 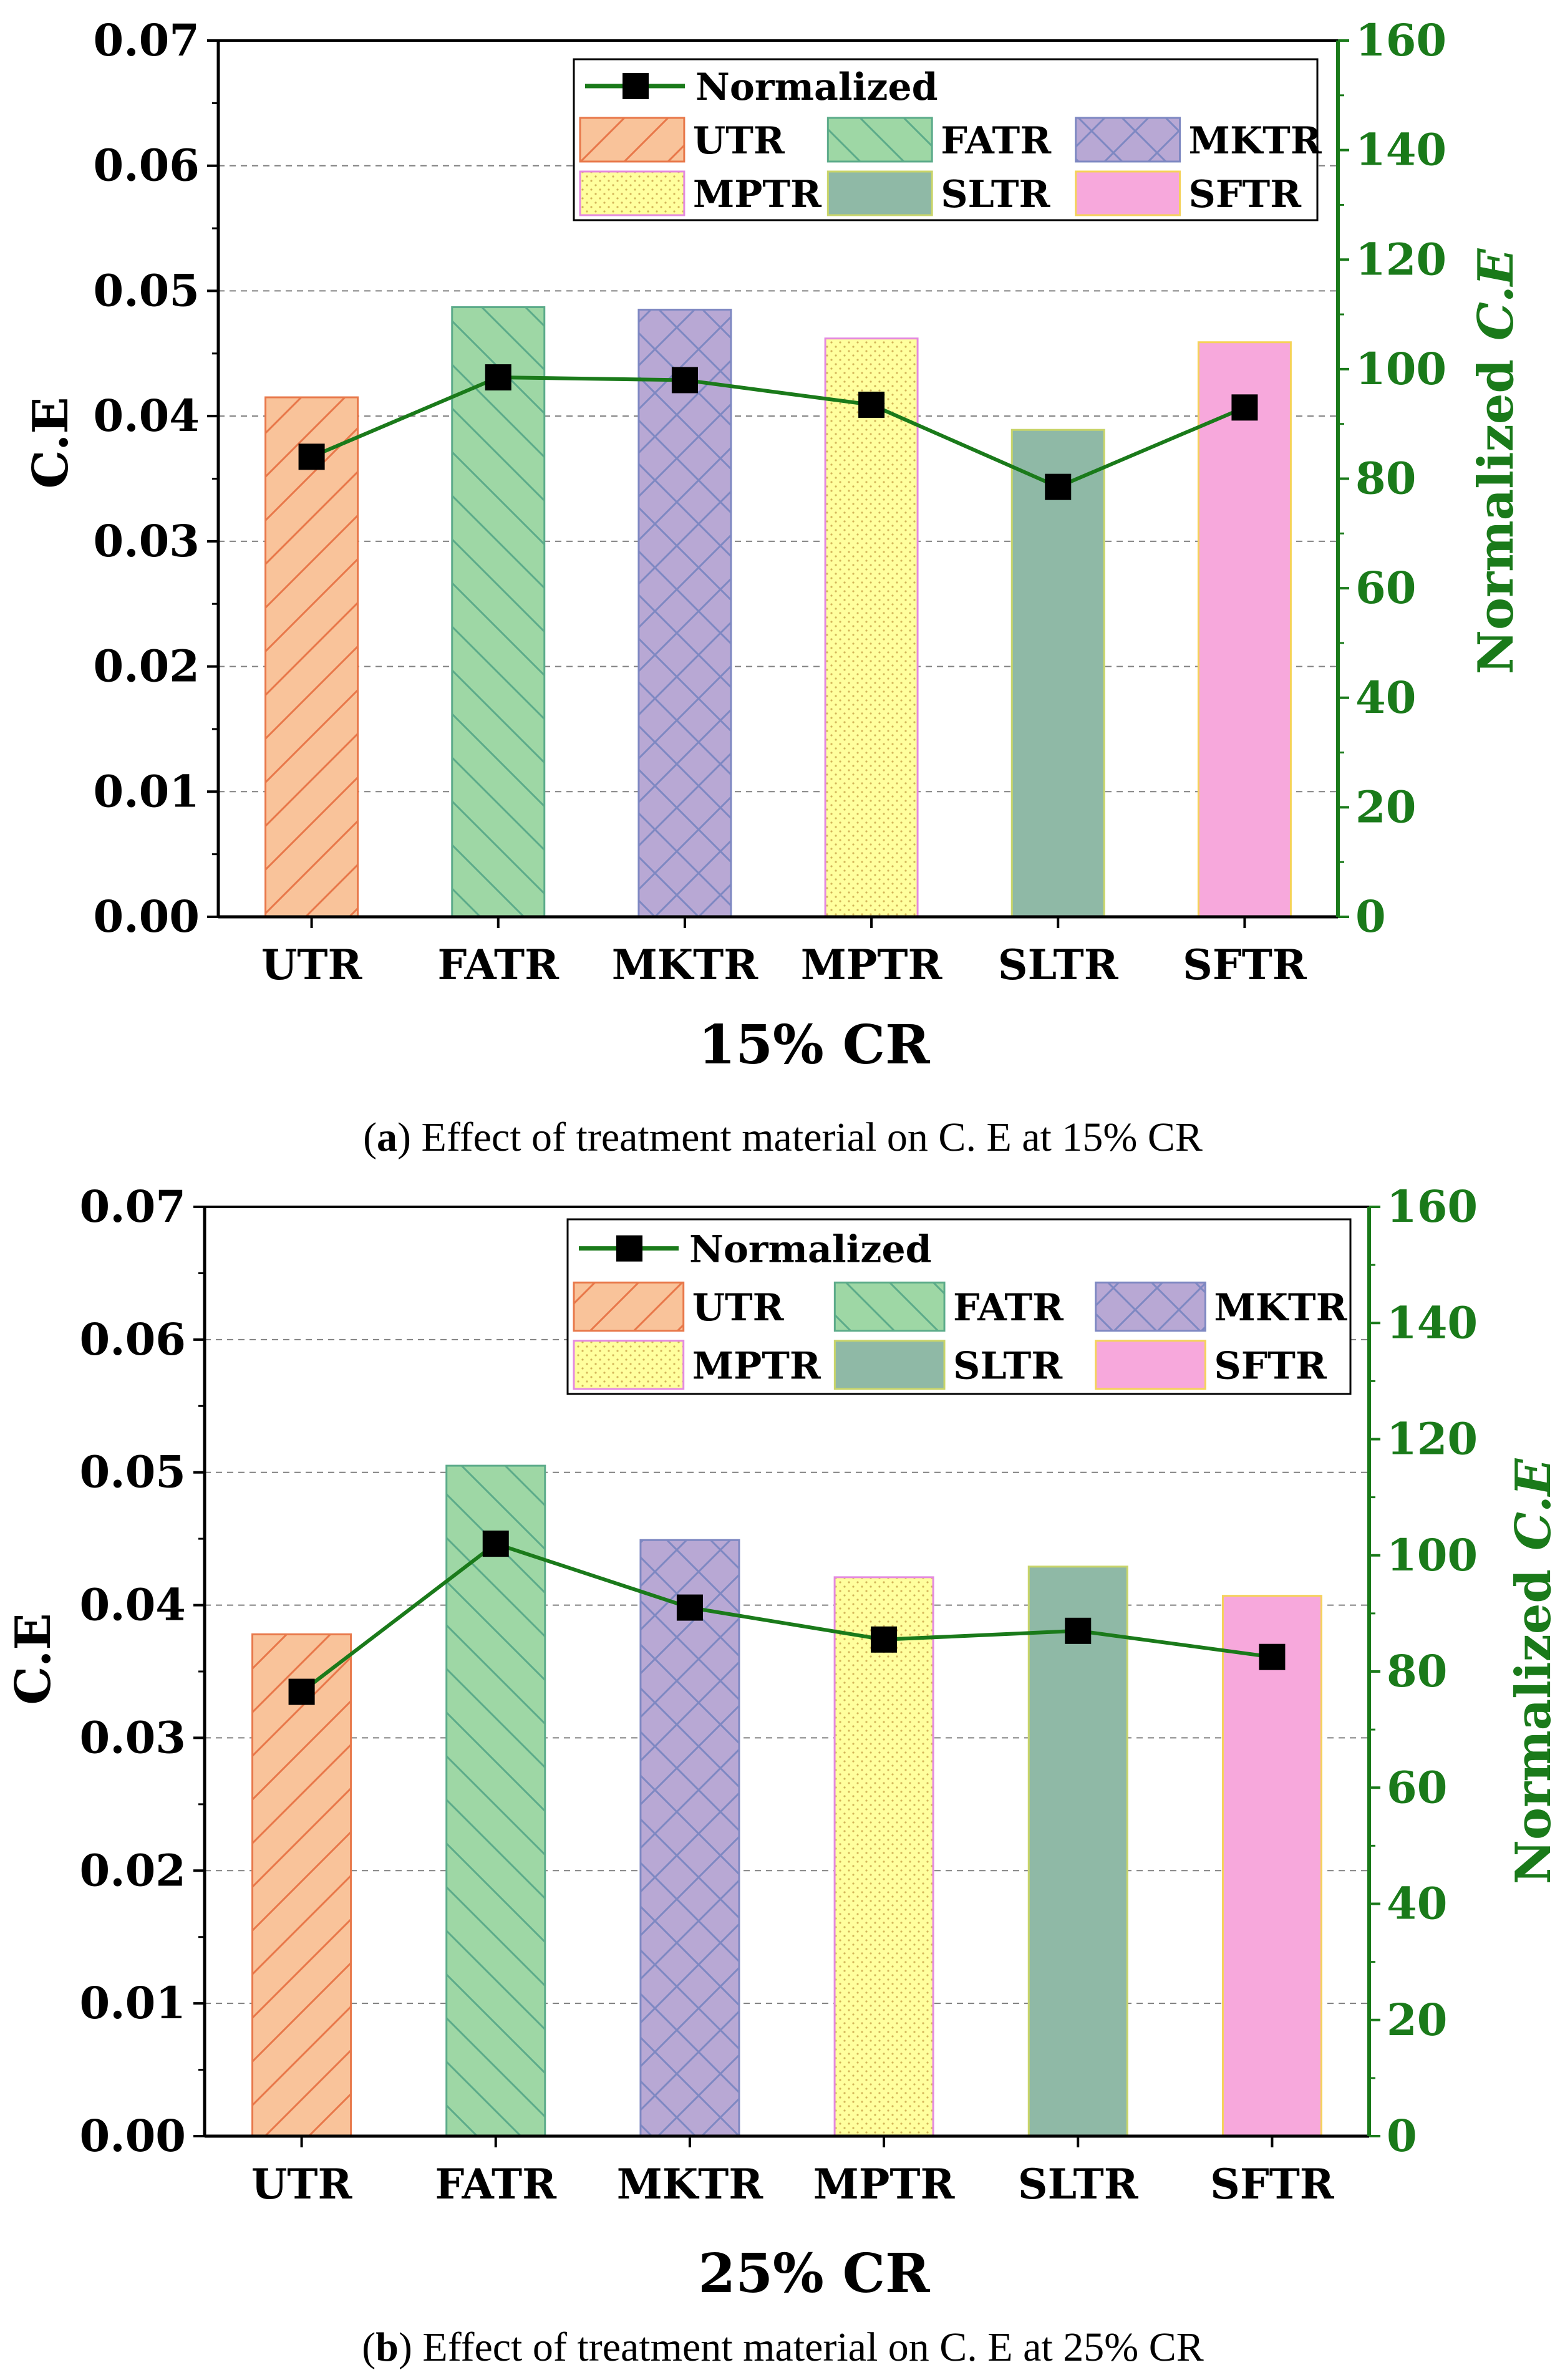 I want to click on bar-utr, so click(x=301, y=1885).